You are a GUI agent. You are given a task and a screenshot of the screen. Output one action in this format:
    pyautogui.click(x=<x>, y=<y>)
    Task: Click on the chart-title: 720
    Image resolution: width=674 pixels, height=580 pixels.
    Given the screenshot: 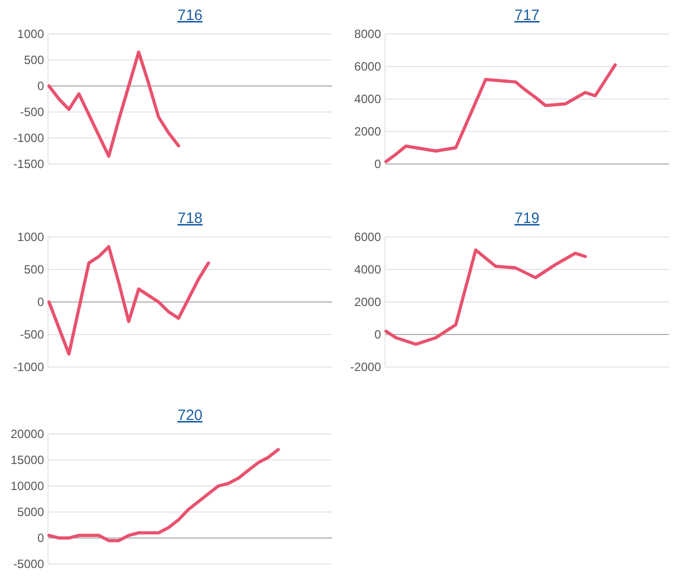 What is the action you would take?
    pyautogui.click(x=190, y=415)
    